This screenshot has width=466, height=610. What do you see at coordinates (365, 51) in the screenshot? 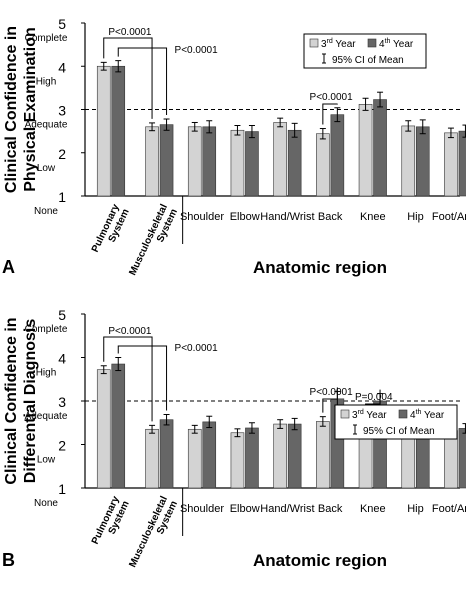
I see `legend: 3rd Year 4th Year 95% CI of Mean` at bounding box center [365, 51].